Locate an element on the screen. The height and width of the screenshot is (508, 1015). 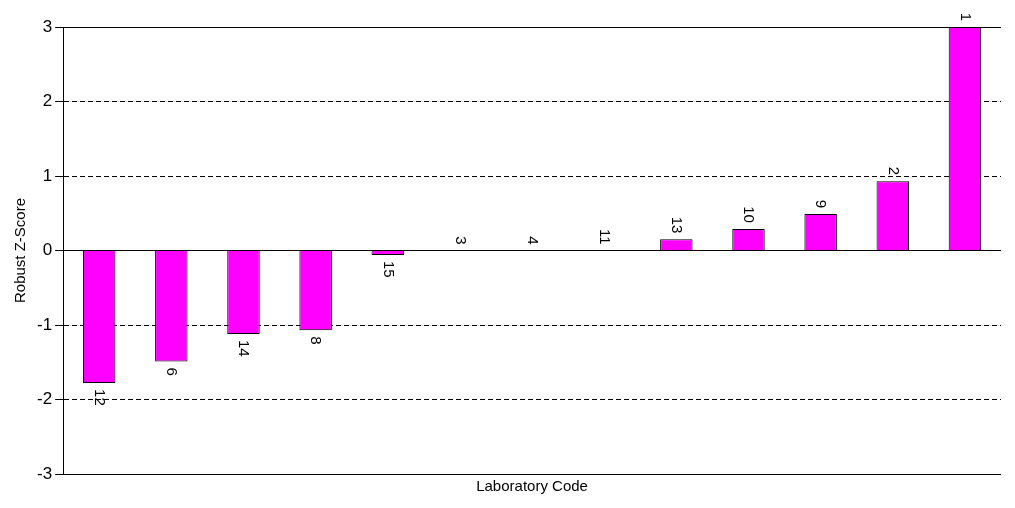
y-tick-label: 2 is located at coordinates (47, 101).